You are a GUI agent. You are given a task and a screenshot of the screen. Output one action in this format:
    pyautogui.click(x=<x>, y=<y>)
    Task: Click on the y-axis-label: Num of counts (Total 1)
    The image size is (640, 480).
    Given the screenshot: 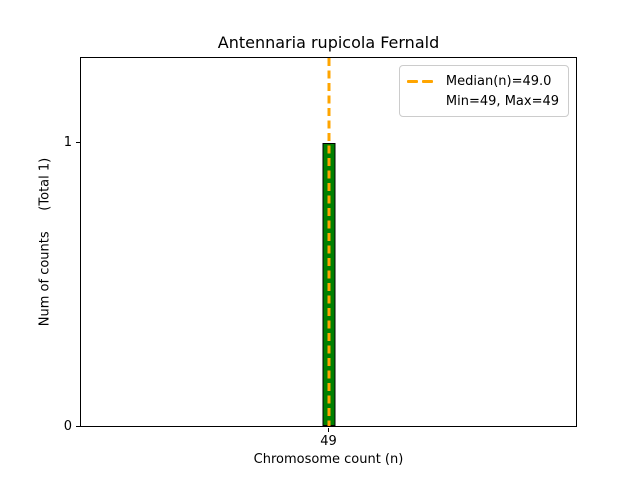 What is the action you would take?
    pyautogui.click(x=45, y=242)
    